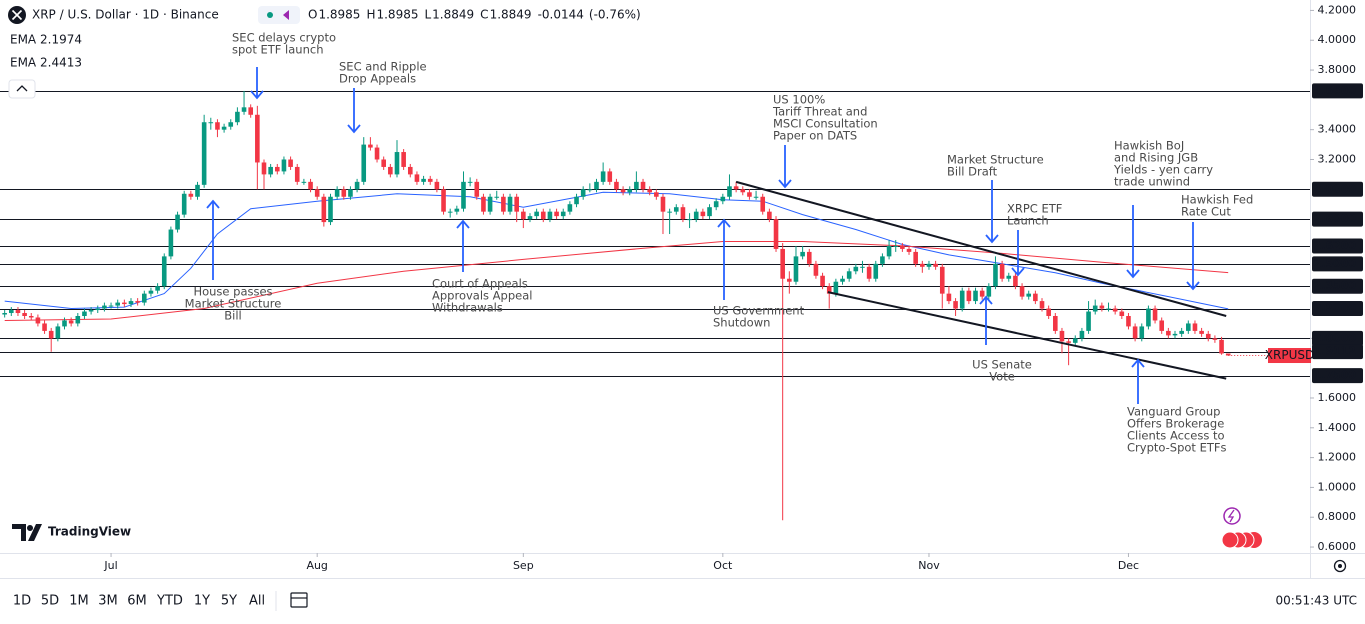 Image resolution: width=1365 pixels, height=624 pixels. What do you see at coordinates (79, 601) in the screenshot?
I see `range-button: 1M` at bounding box center [79, 601].